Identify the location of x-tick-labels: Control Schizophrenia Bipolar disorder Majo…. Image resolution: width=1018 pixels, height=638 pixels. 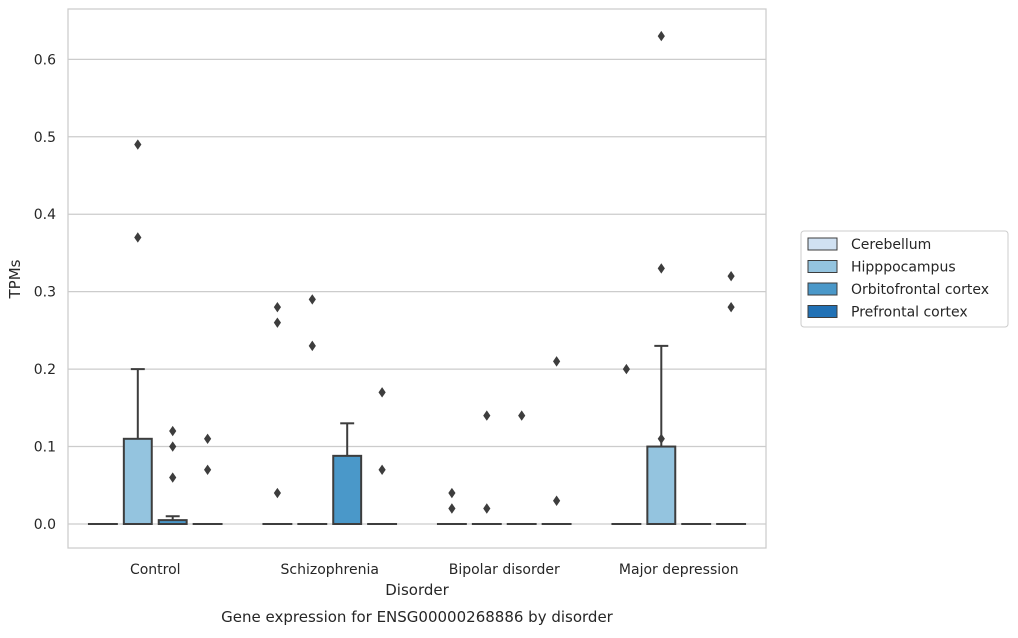
(434, 570).